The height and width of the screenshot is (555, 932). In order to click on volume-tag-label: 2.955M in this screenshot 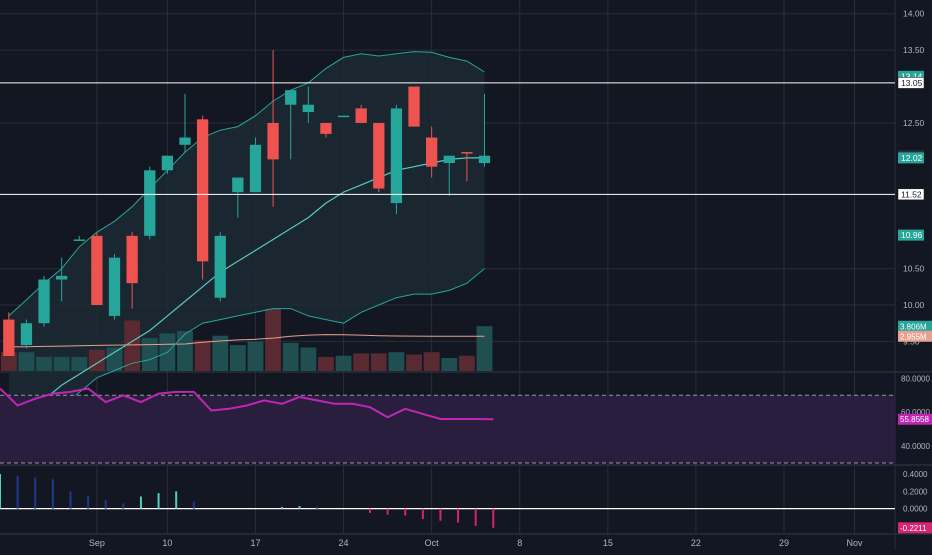, I will do `click(913, 336)`.